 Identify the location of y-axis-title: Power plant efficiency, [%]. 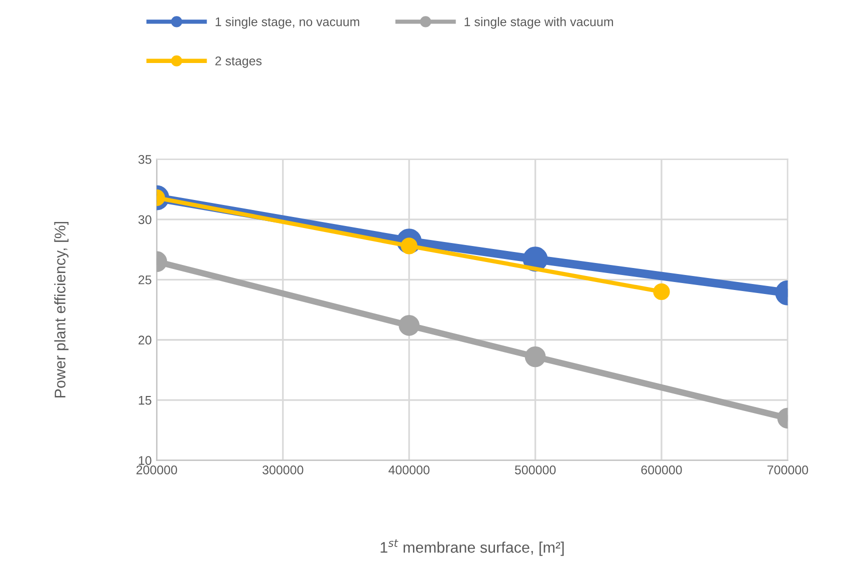
(61, 310).